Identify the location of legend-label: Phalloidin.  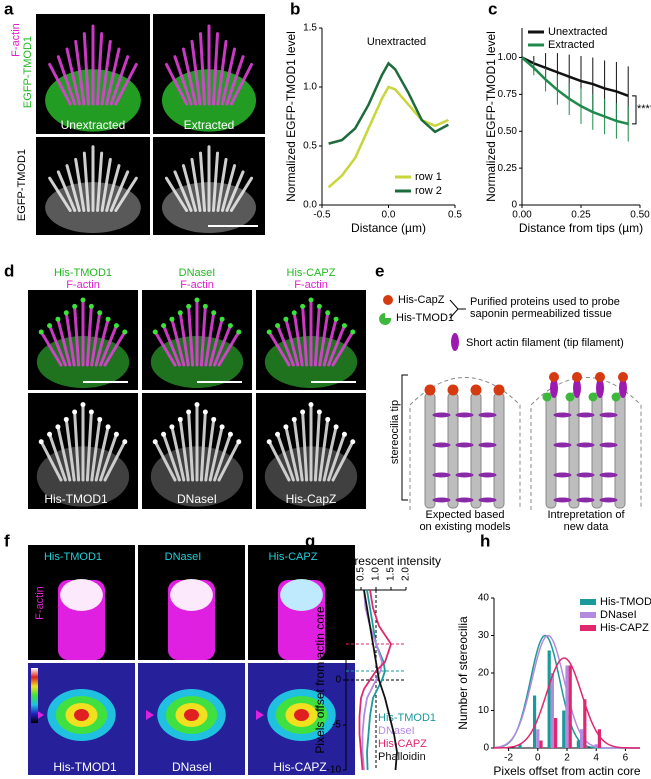
(402, 757).